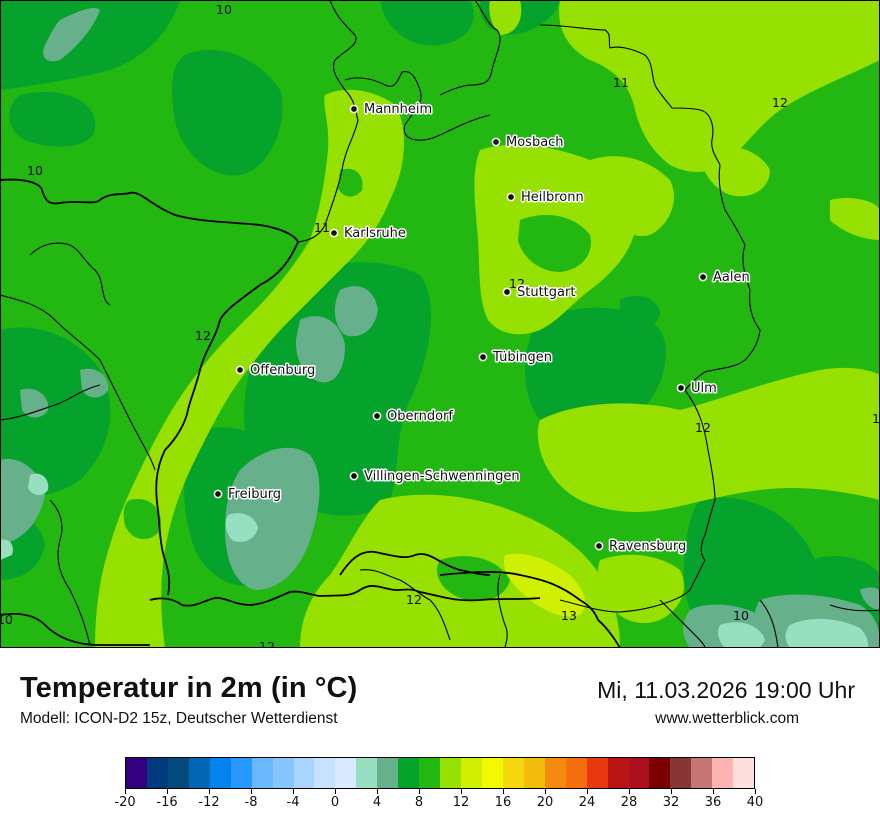 This screenshot has width=880, height=830. Describe the element at coordinates (435, 477) in the screenshot. I see `city-marker: Villingen-Schwenningen` at that location.